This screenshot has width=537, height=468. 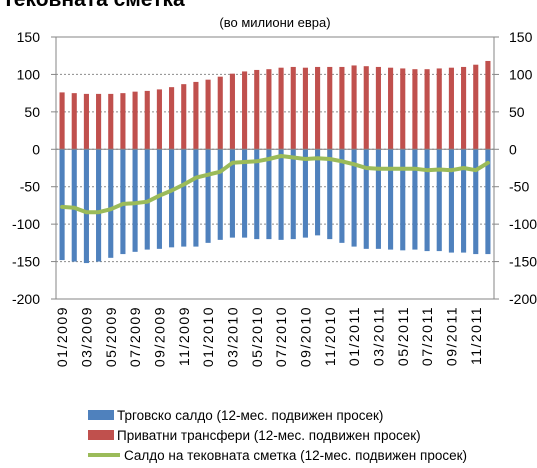 I want to click on x-tick-label: 01/2009, so click(x=62, y=336).